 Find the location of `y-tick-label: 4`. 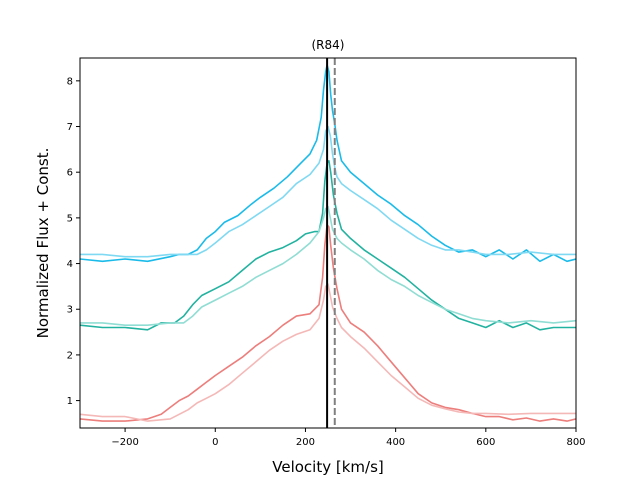

y-tick-label: 4 is located at coordinates (70, 264).